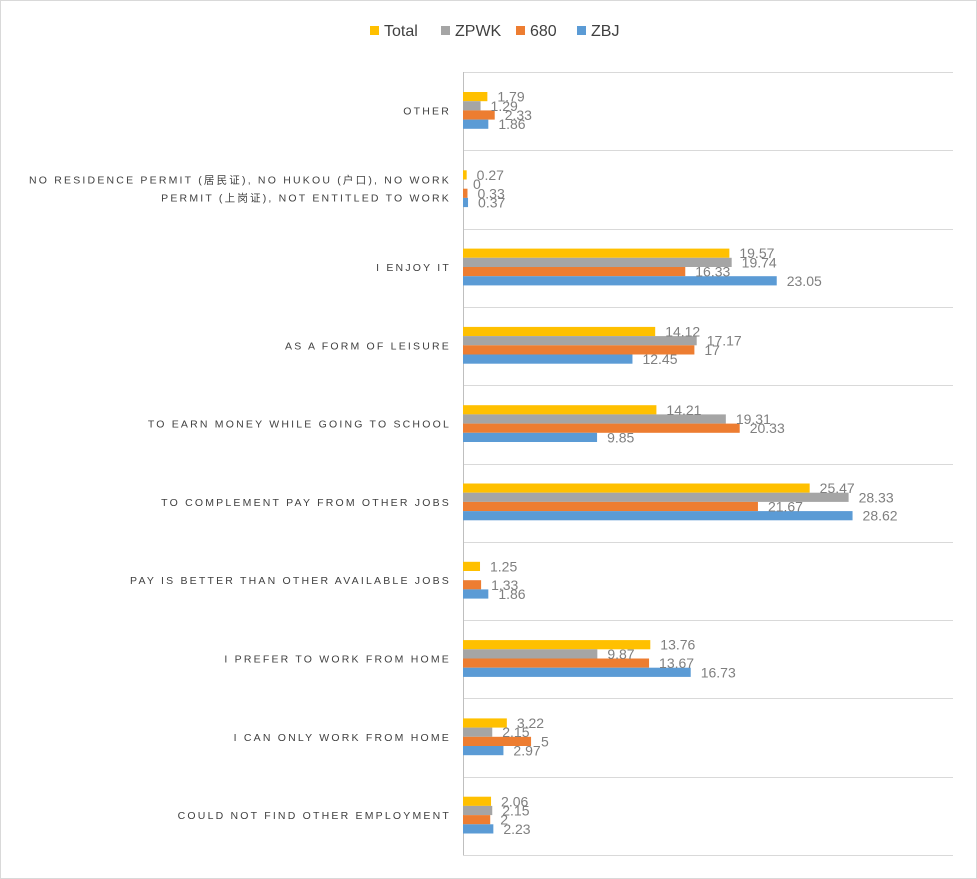 Image resolution: width=977 pixels, height=879 pixels. Describe the element at coordinates (767, 428) in the screenshot. I see `data-label-680: 20.33` at that location.